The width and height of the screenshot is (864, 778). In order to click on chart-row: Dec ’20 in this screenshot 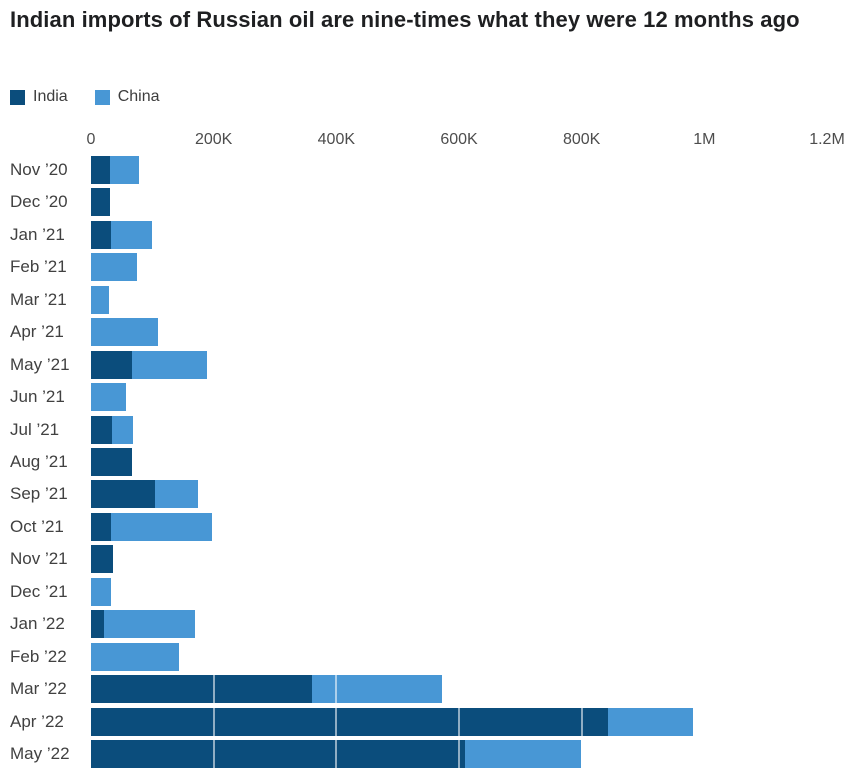, I will do `click(432, 202)`.